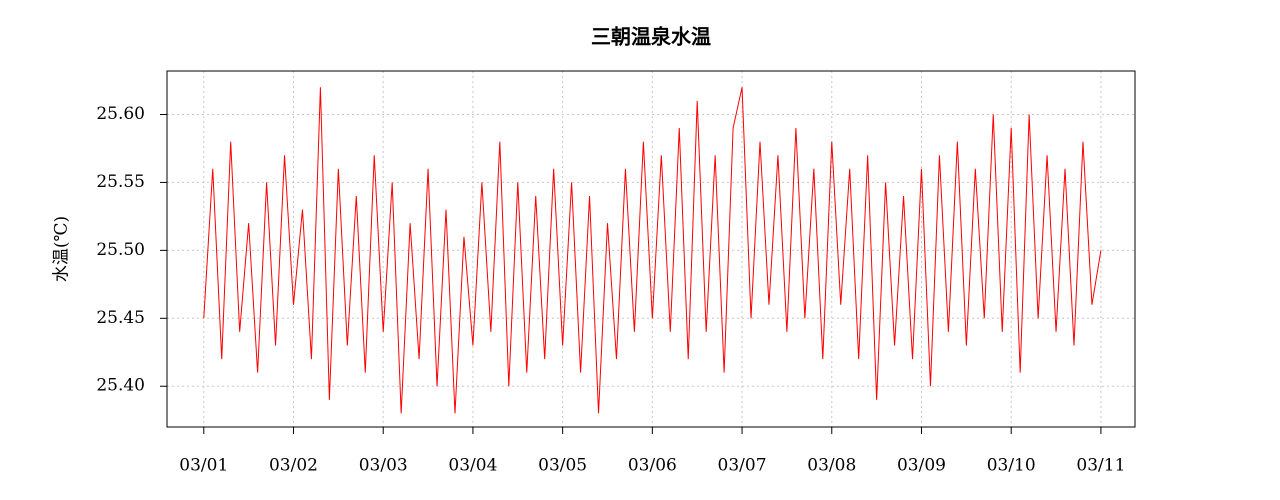 The width and height of the screenshot is (1280, 500). I want to click on x-tick-label: 03/09, so click(921, 466).